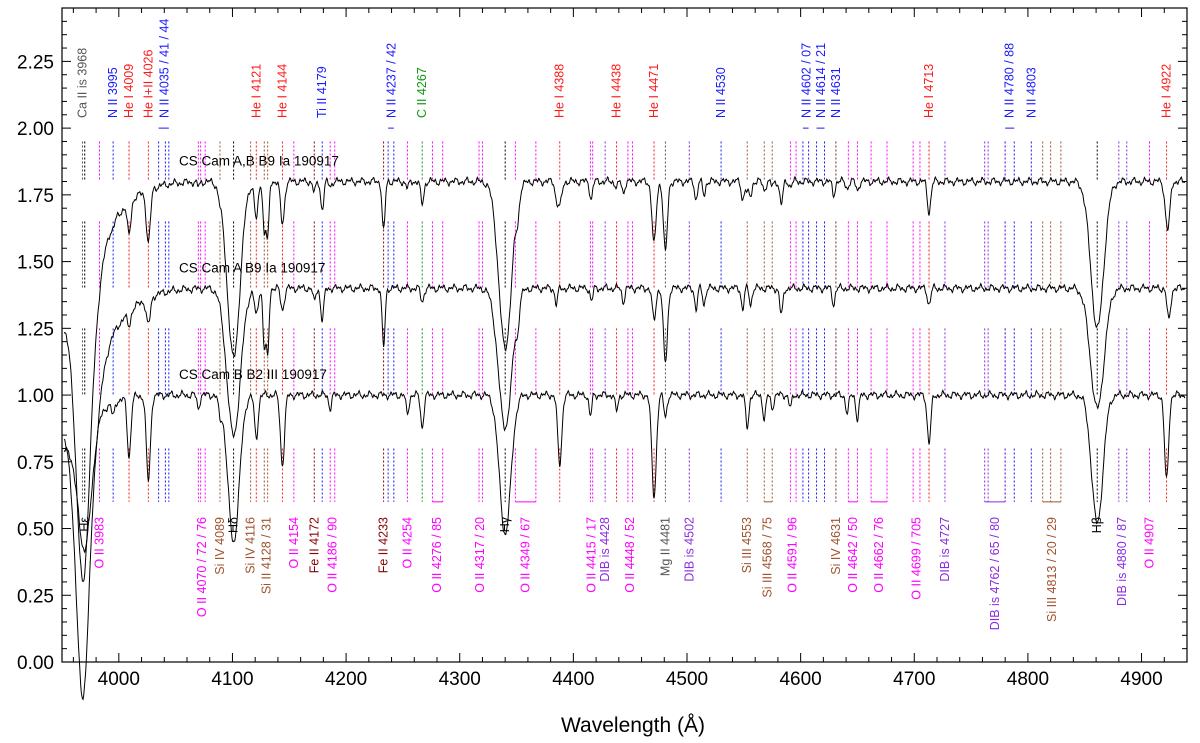 This screenshot has height=743, width=1200. I want to click on bottom-line-label: O II 4662 / 76, so click(879, 555).